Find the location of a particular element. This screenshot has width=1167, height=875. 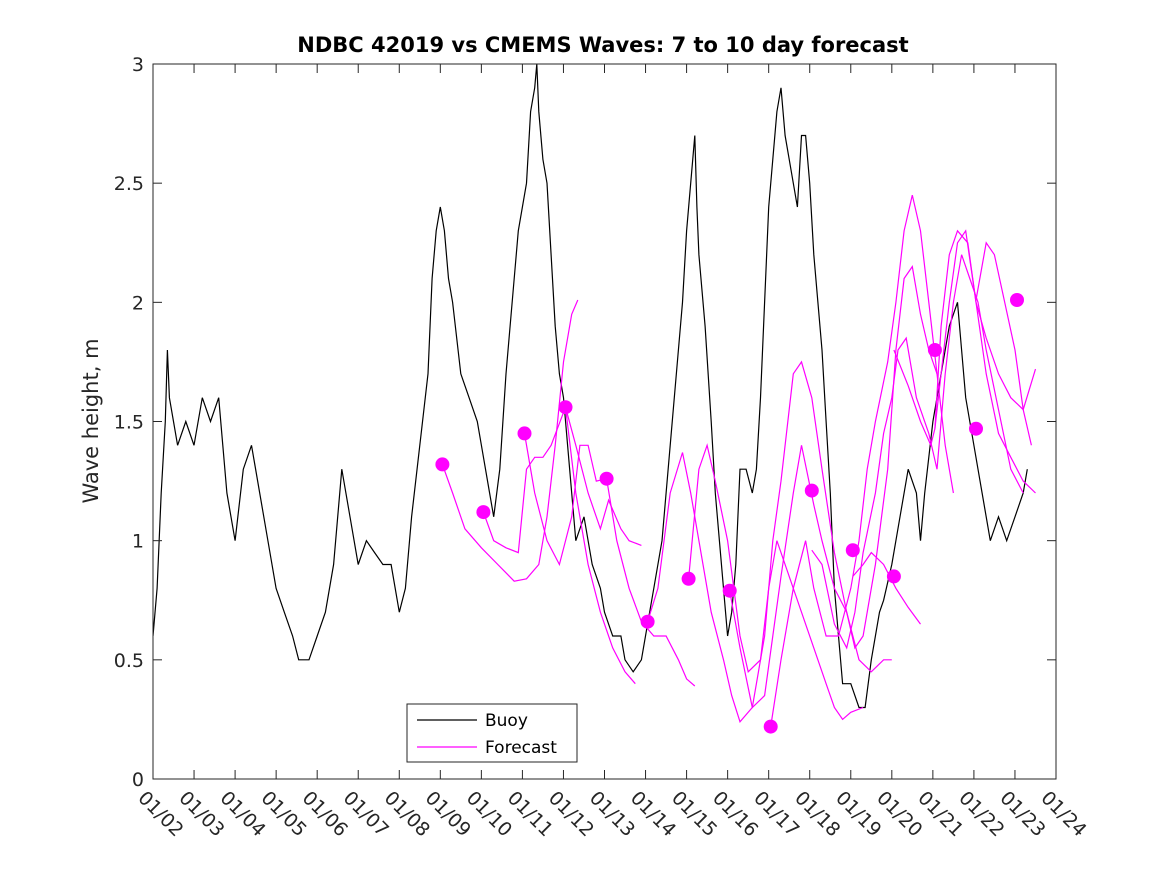

x-tick-label: 01/06 is located at coordinates (325, 814).